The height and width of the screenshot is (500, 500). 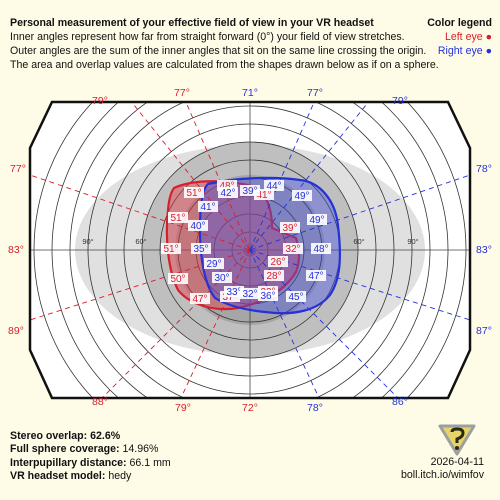 I want to click on inner-angle-label: 42°, so click(x=227, y=193).